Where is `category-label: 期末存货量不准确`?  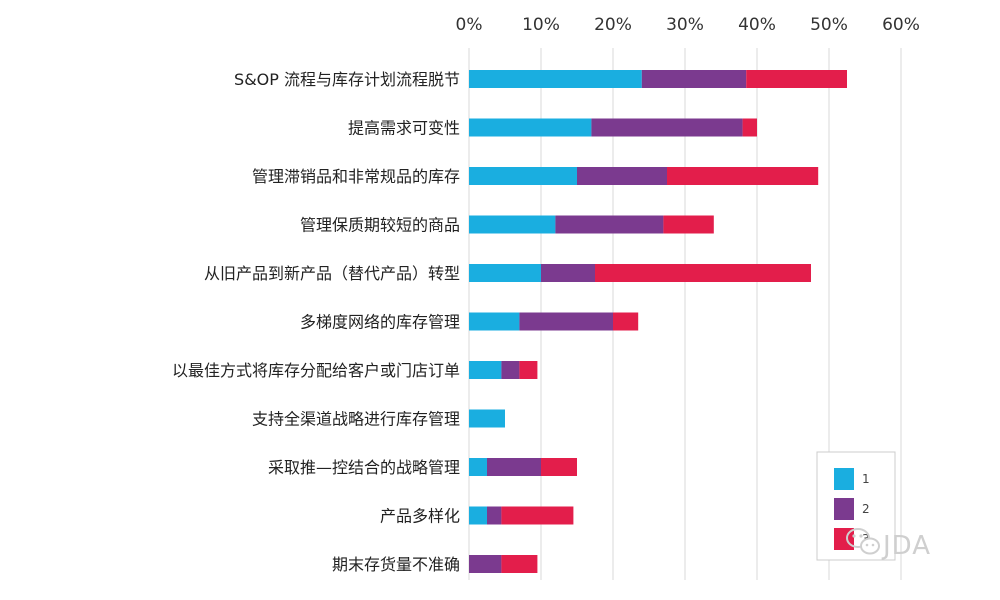 category-label: 期末存货量不准确 is located at coordinates (396, 564).